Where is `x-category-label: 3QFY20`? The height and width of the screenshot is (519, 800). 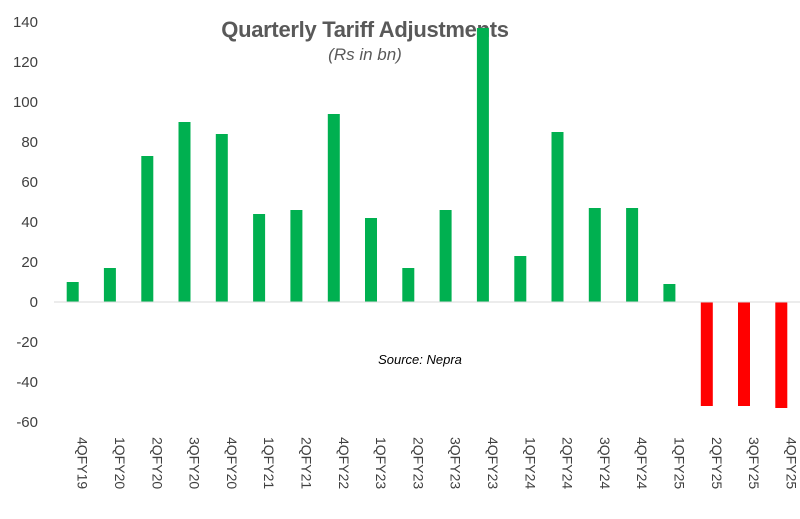 x-category-label: 3QFY20 is located at coordinates (195, 463).